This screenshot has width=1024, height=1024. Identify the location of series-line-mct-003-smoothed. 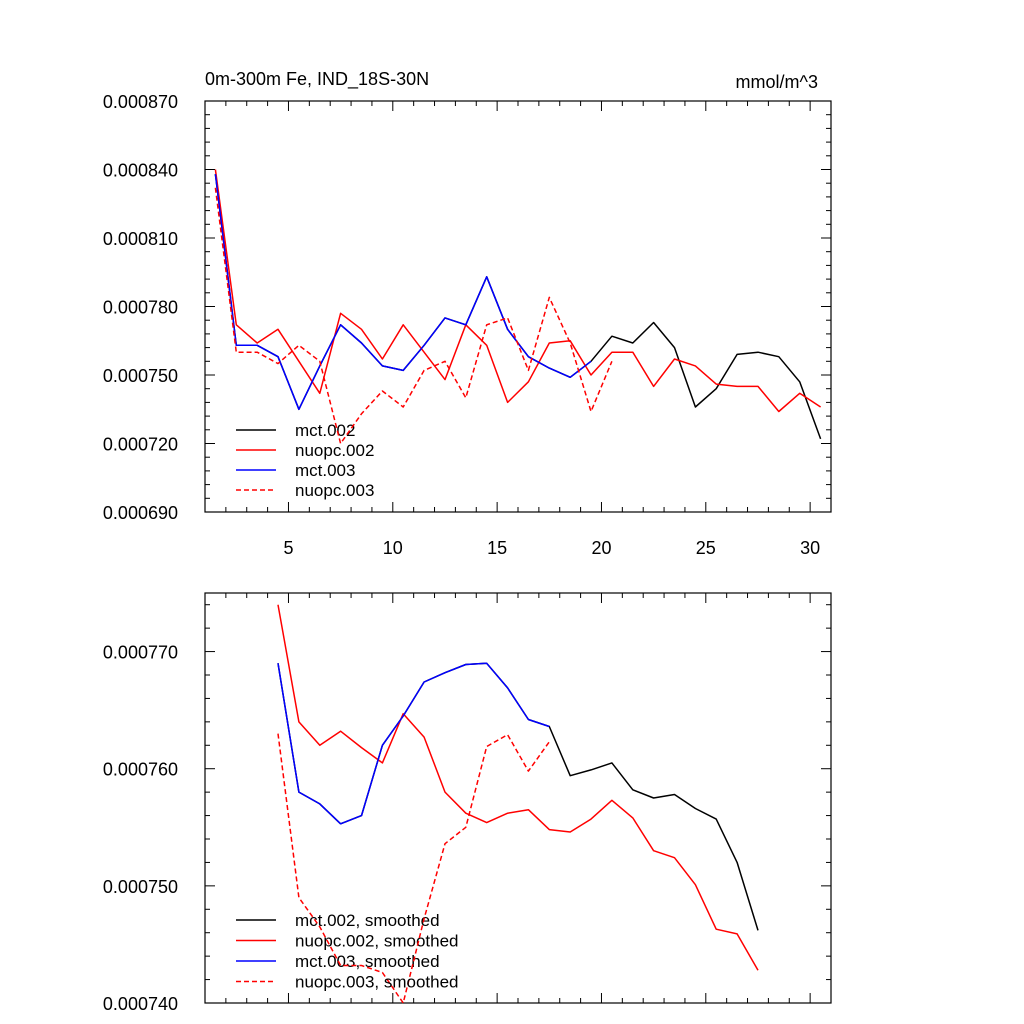
(413, 743).